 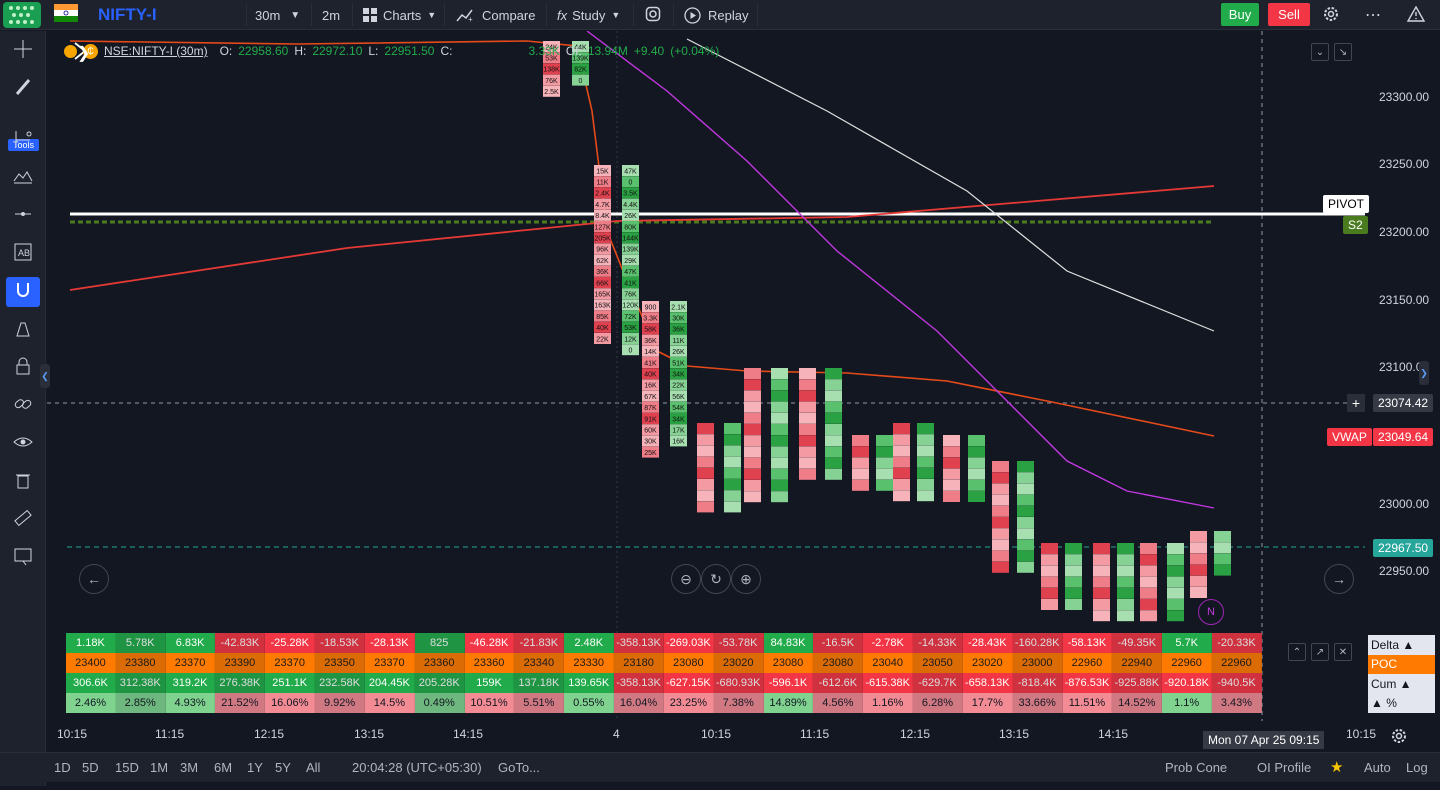 What do you see at coordinates (23, 558) in the screenshot?
I see `measure-tool` at bounding box center [23, 558].